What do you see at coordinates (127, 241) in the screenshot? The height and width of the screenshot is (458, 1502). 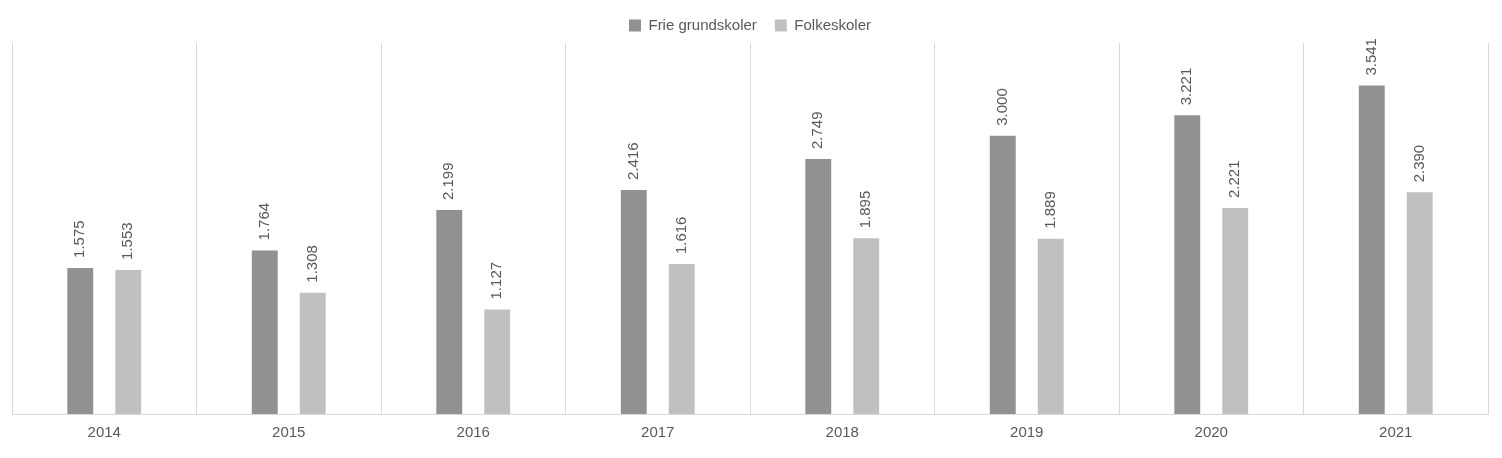 I see `data-label: 1.553` at bounding box center [127, 241].